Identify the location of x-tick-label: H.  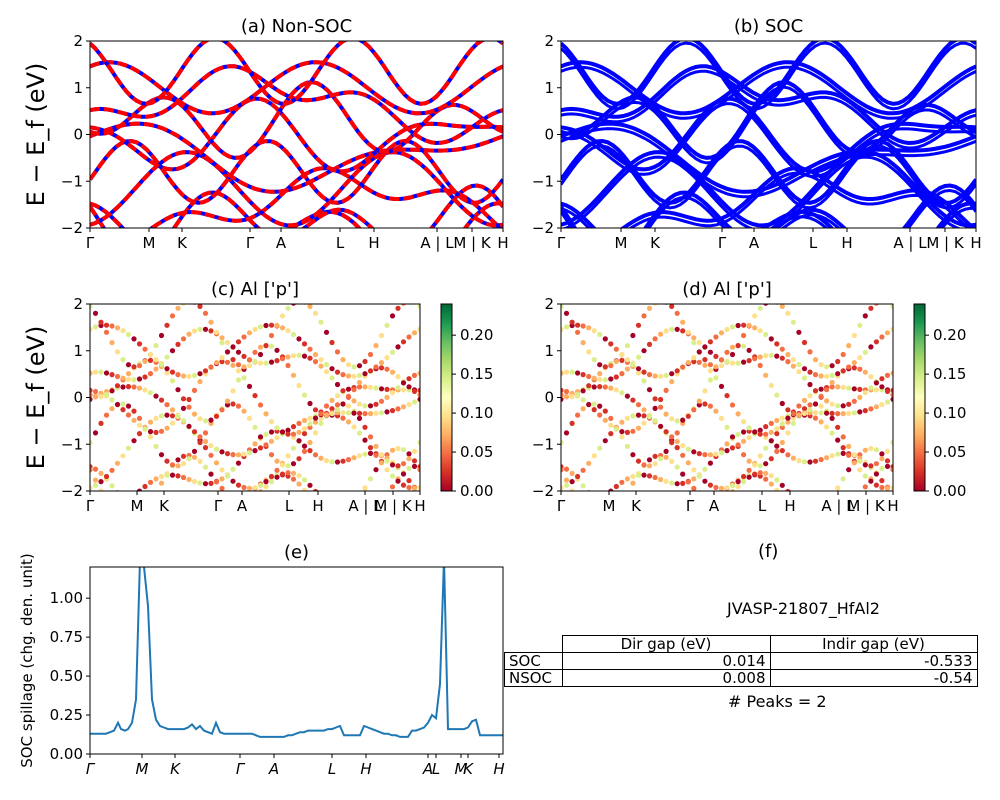
(498, 769).